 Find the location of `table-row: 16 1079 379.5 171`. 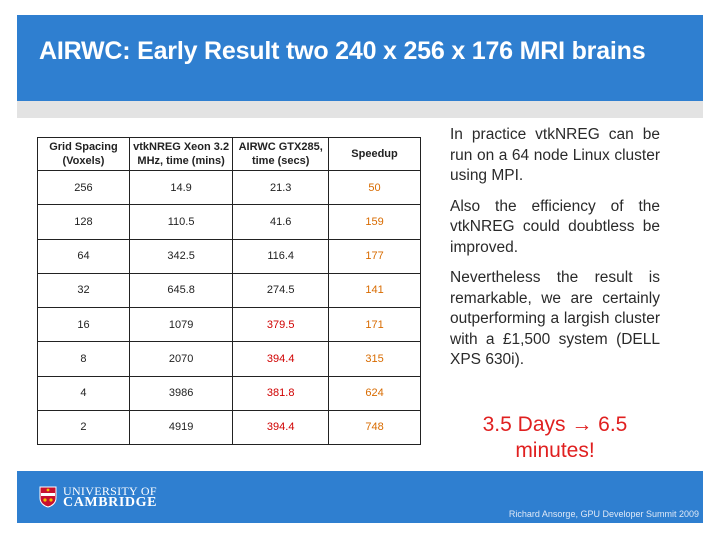

table-row: 16 1079 379.5 171 is located at coordinates (229, 324).